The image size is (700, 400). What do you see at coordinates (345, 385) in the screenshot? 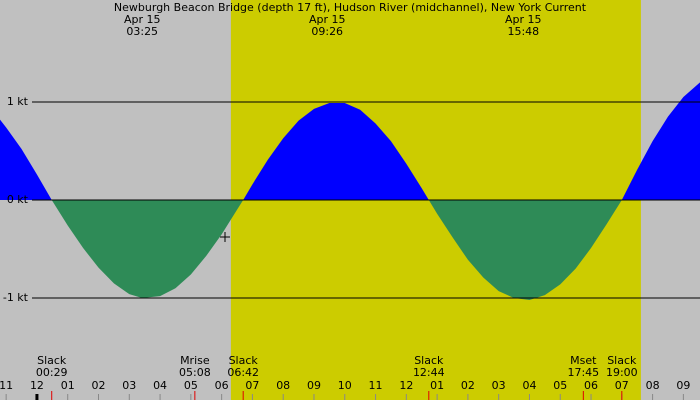
I see `x-tick-label: 10` at bounding box center [345, 385].